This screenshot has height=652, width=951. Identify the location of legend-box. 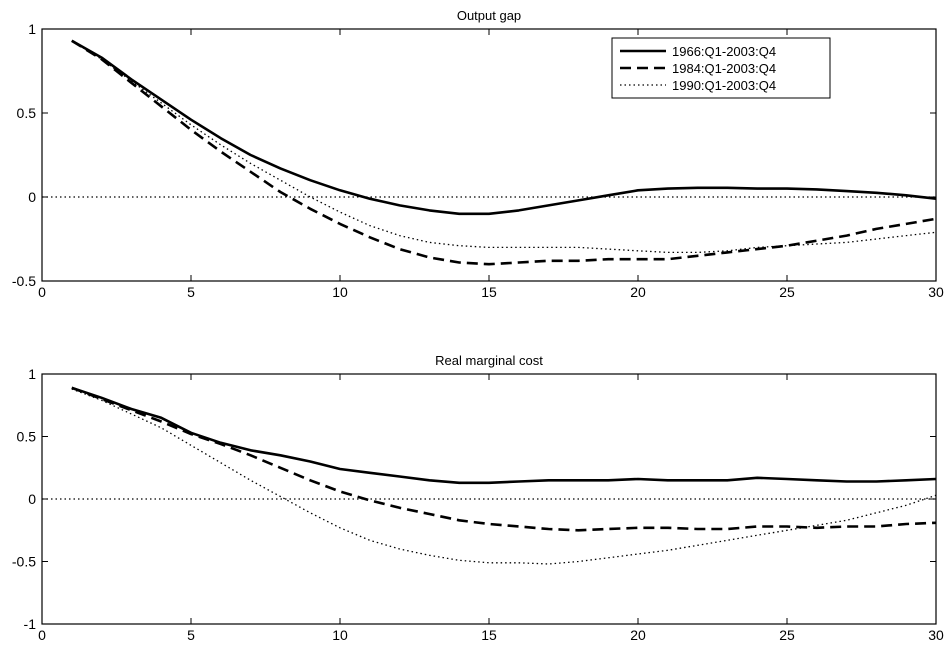
(721, 68).